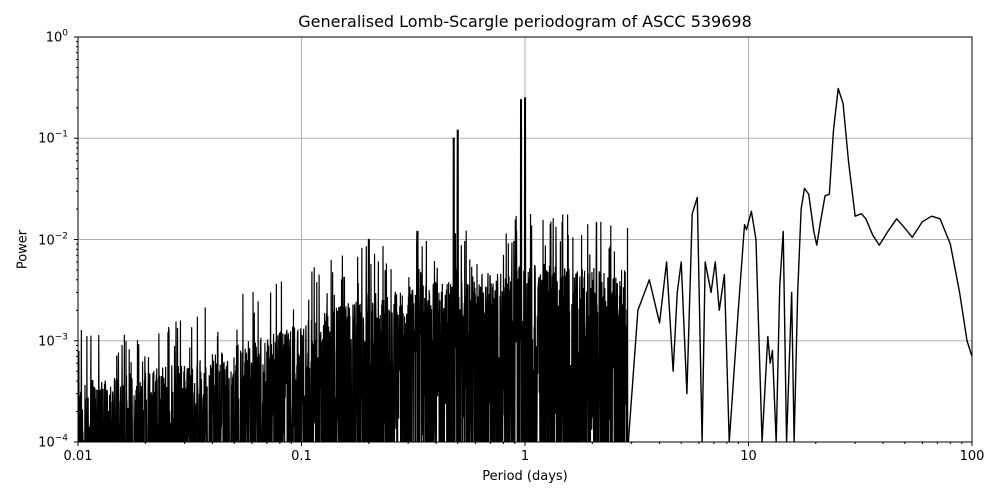  I want to click on y-tick-label: 10⁻³, so click(53, 341).